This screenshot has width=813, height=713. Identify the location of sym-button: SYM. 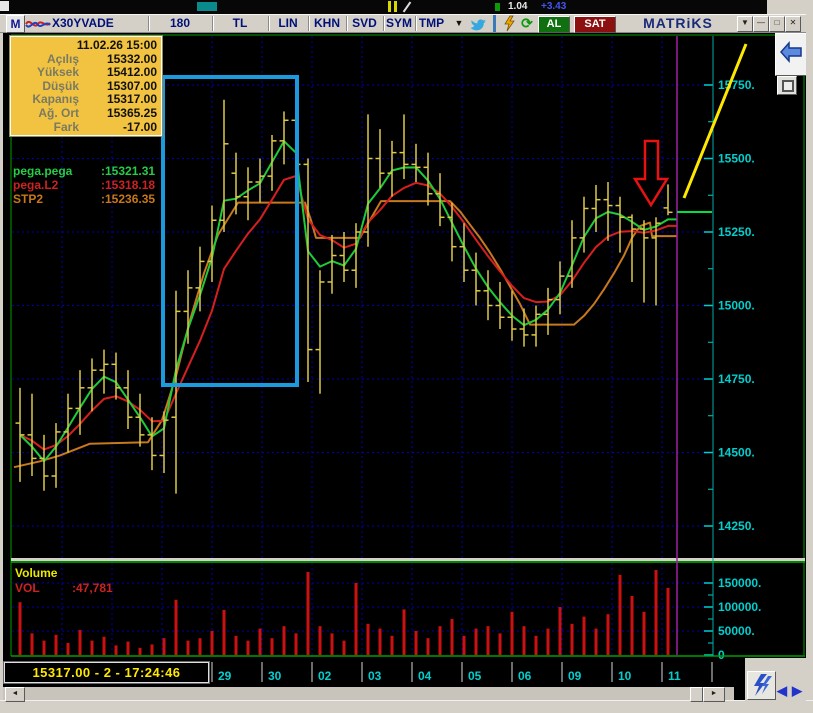
(399, 23).